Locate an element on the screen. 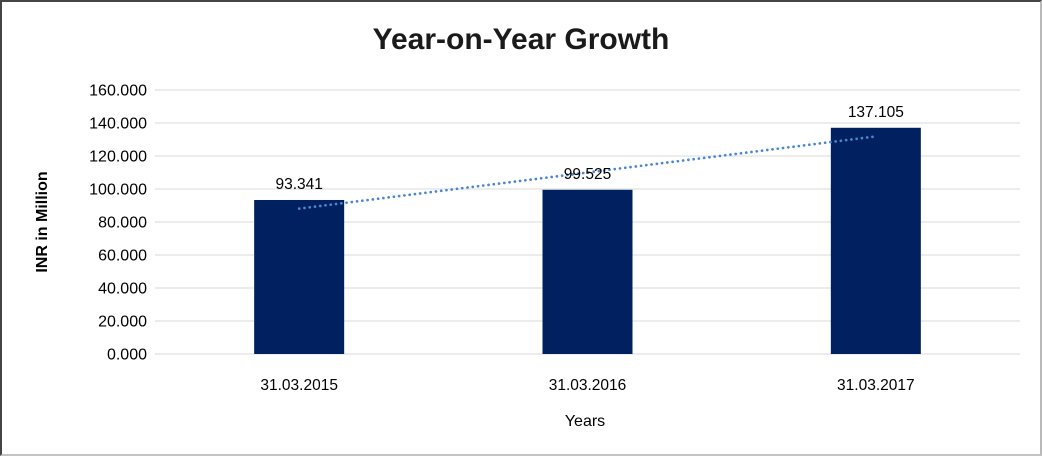  y-tick-label: 160.000 is located at coordinates (118, 91).